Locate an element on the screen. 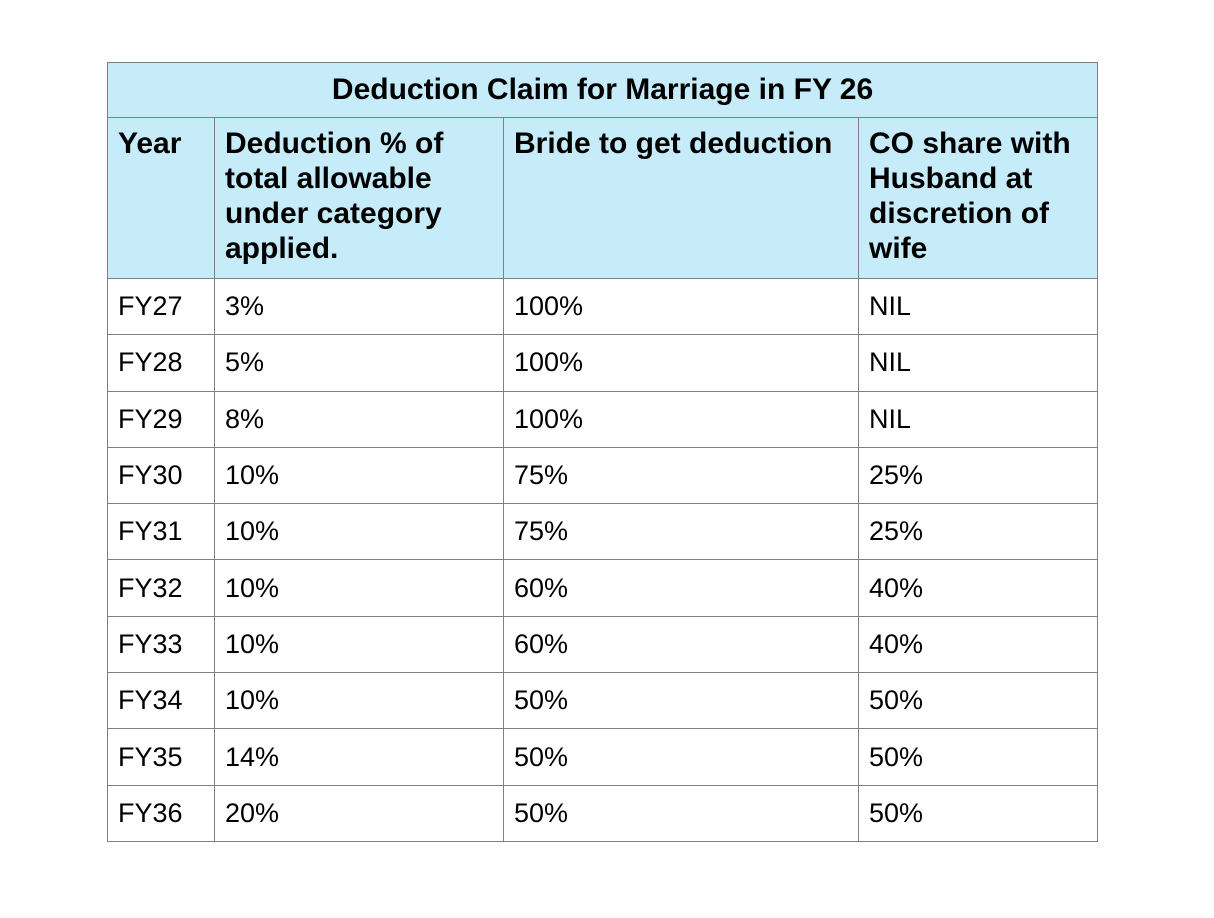 This screenshot has width=1214, height=918. cell-year: FY27 is located at coordinates (161, 306).